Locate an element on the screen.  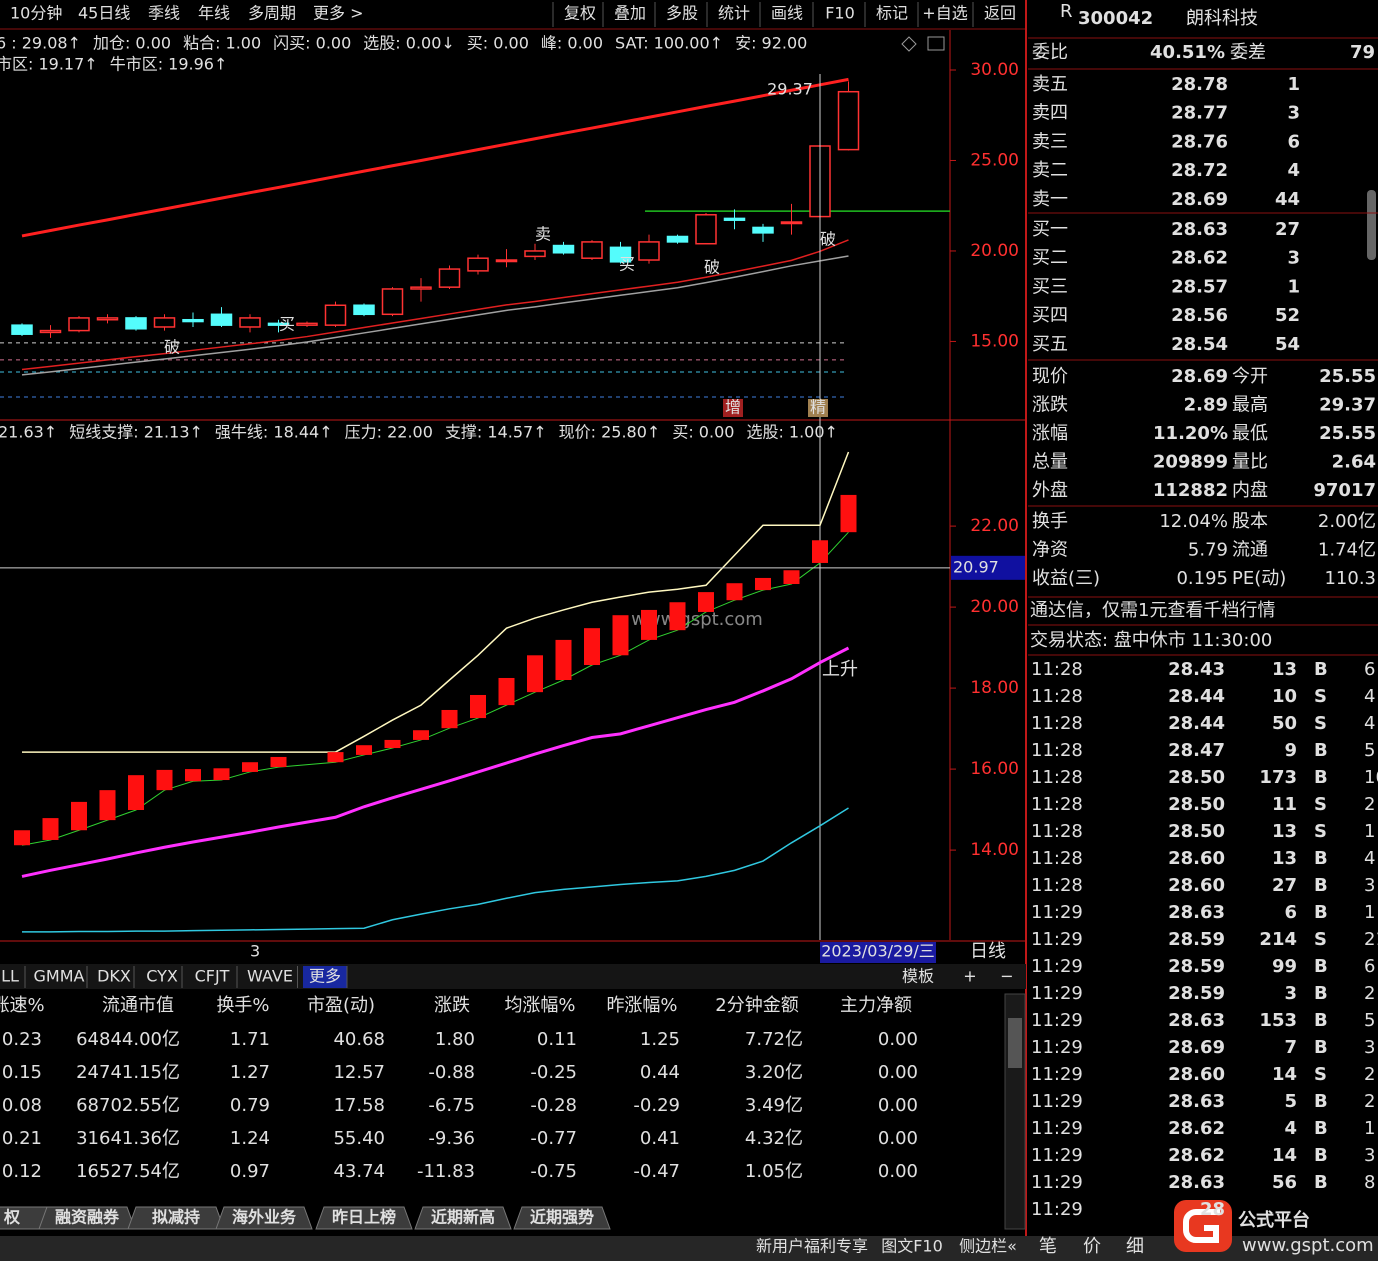
column-header: 换手% is located at coordinates (242, 1005).